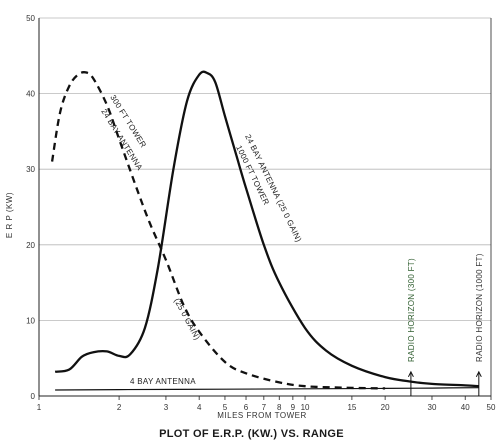 This screenshot has height=447, width=503. What do you see at coordinates (262, 415) in the screenshot?
I see `x-axis-label: MILES FROM TOWER` at bounding box center [262, 415].